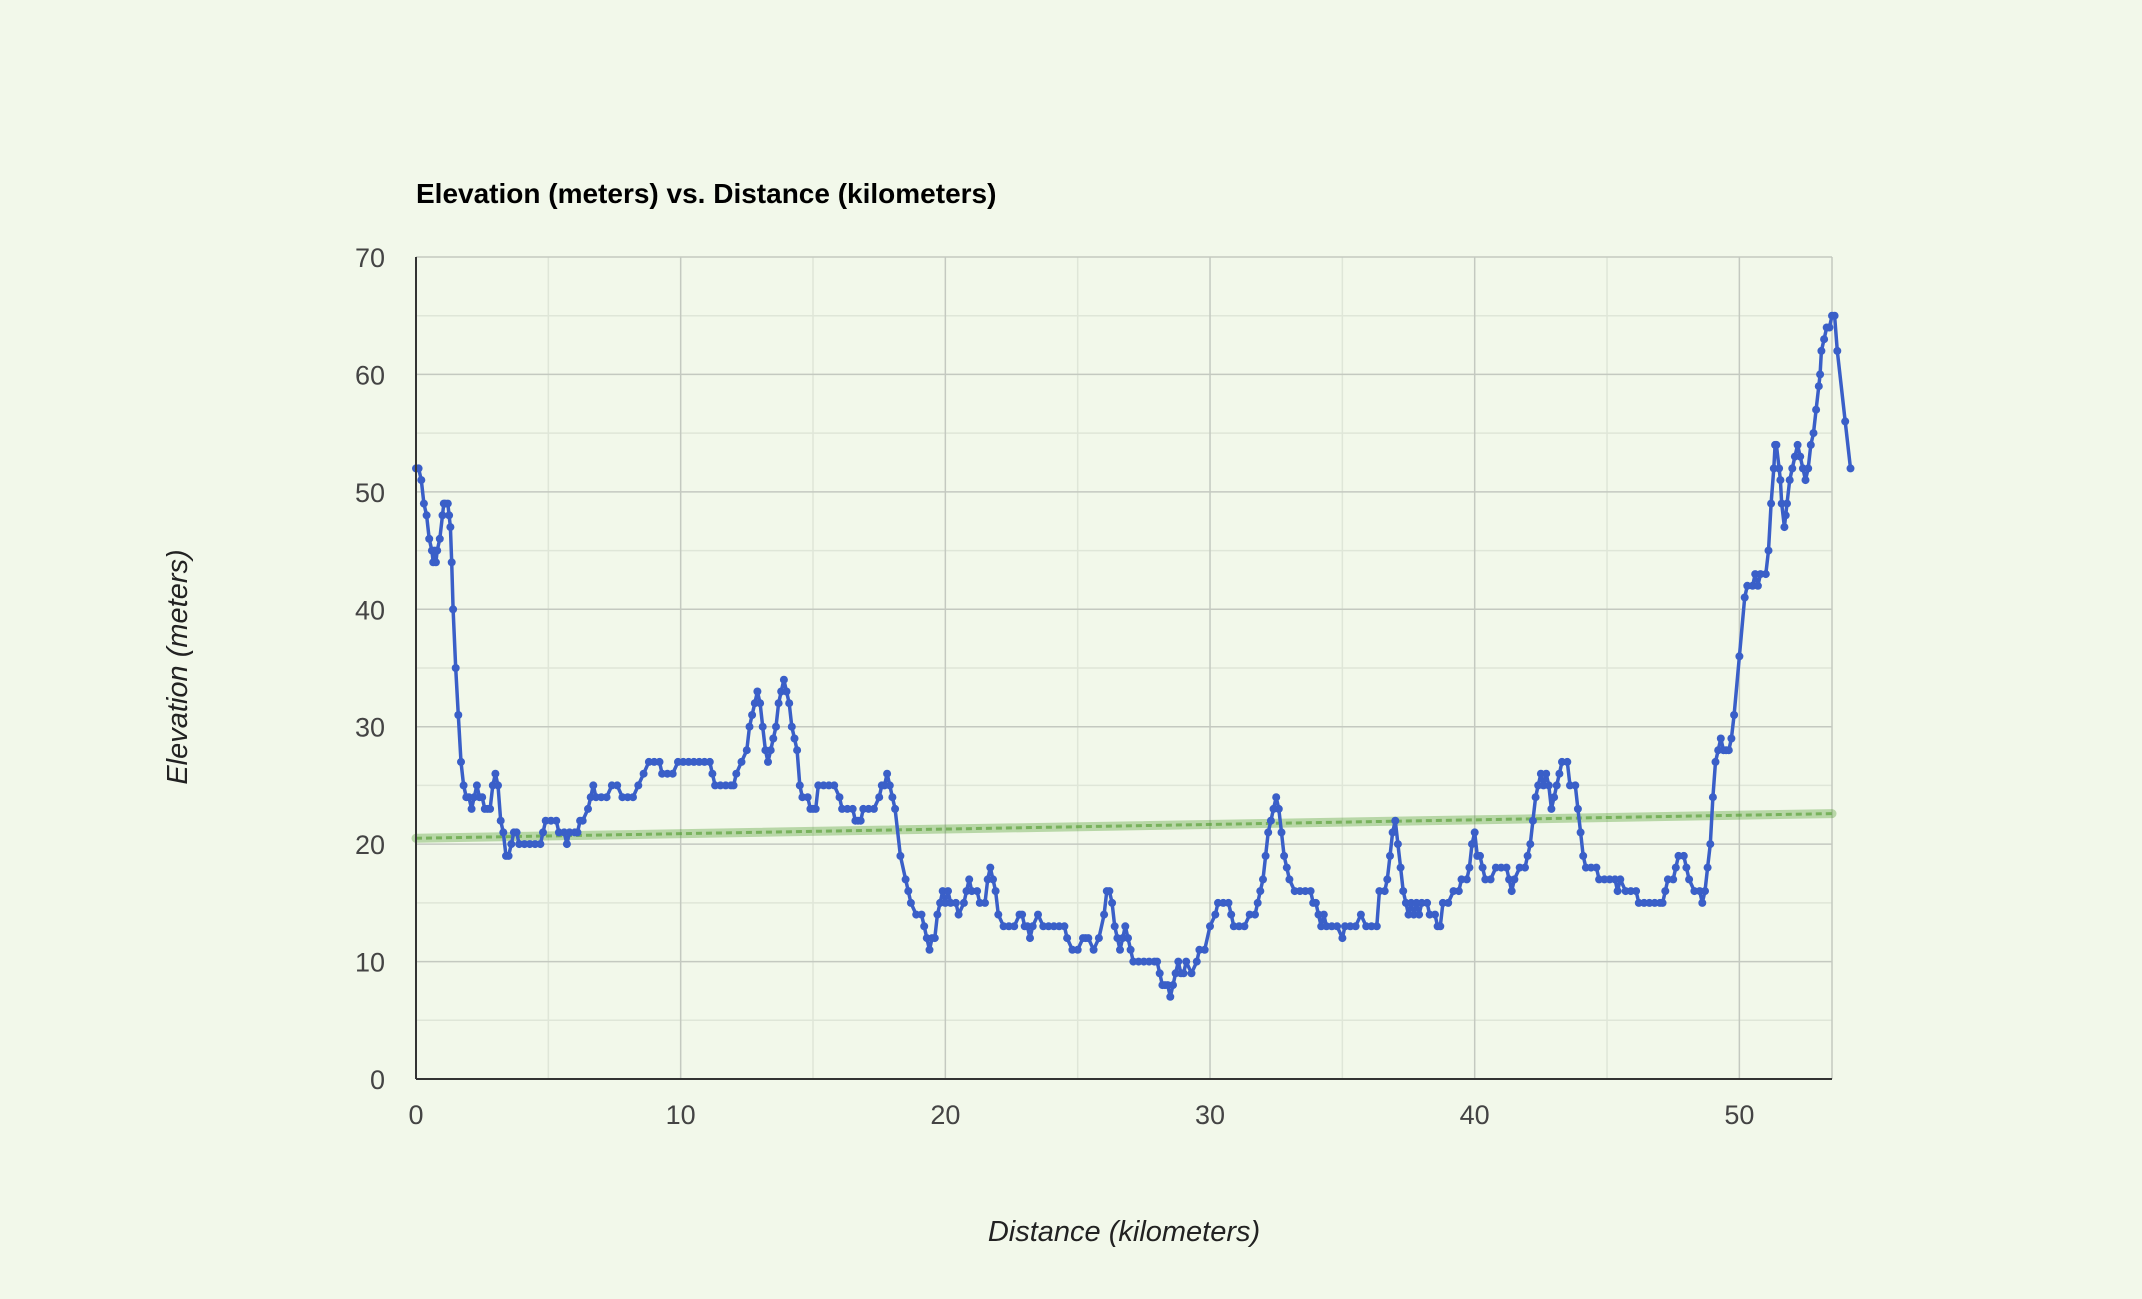 The height and width of the screenshot is (1299, 2142). What do you see at coordinates (945, 1115) in the screenshot?
I see `x-tick-label: 20` at bounding box center [945, 1115].